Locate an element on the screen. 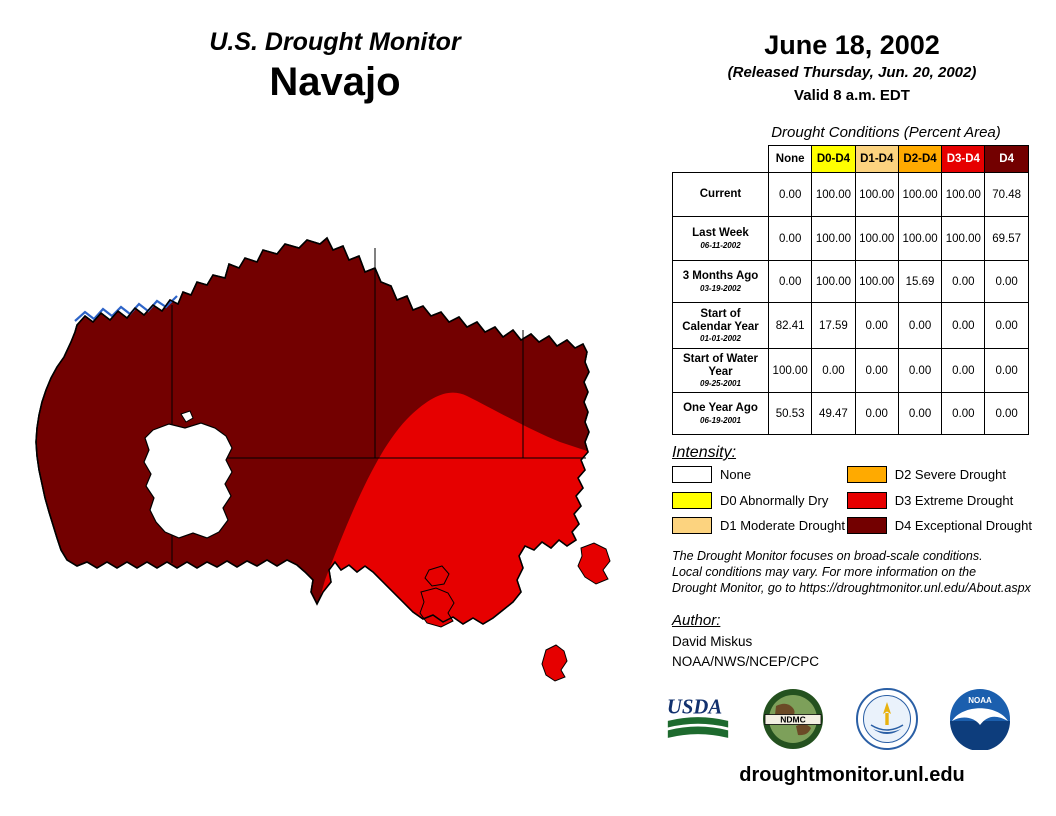 This screenshot has height=816, width=1056. legend-item: D1 Moderate Drought is located at coordinates (759, 525).